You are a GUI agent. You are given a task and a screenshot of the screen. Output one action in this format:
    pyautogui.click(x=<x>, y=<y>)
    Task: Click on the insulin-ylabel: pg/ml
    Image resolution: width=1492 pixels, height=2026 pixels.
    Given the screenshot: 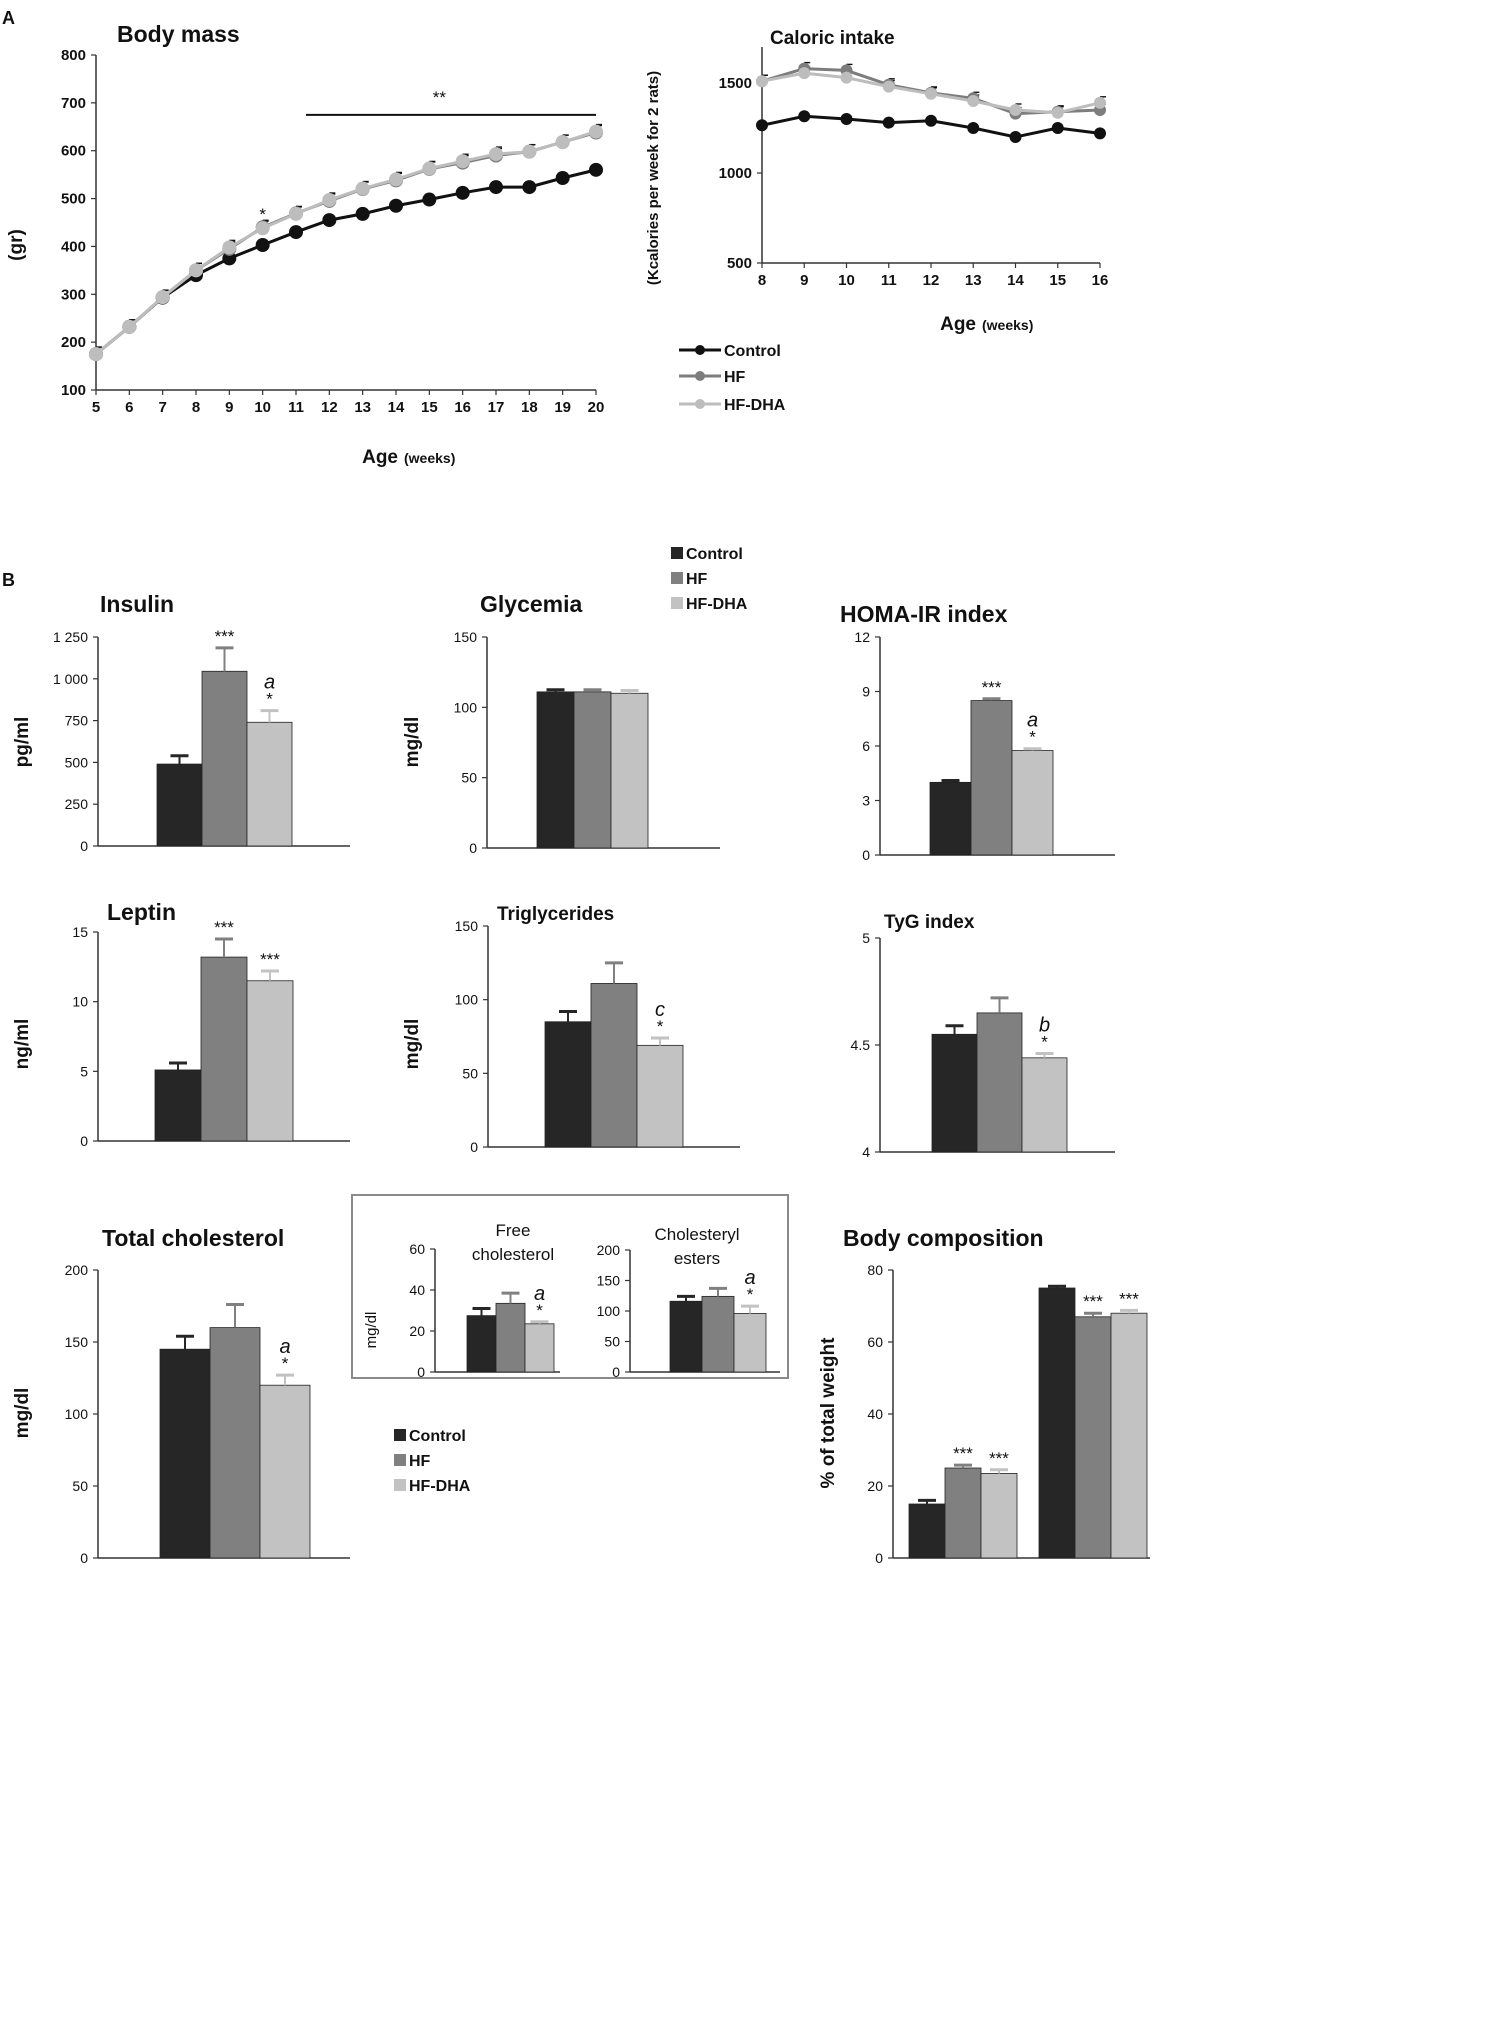 What is the action you would take?
    pyautogui.click(x=22, y=742)
    